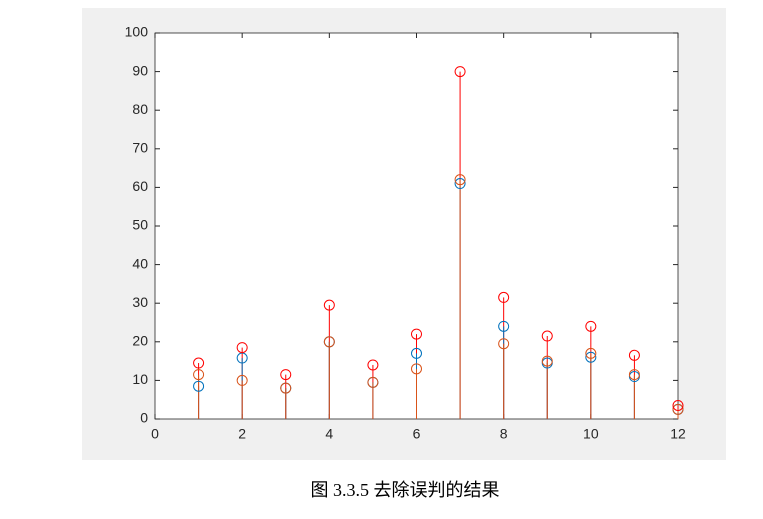 This screenshot has height=519, width=763. I want to click on caption: 图 3.3.5 去除误判的结果, so click(405, 490).